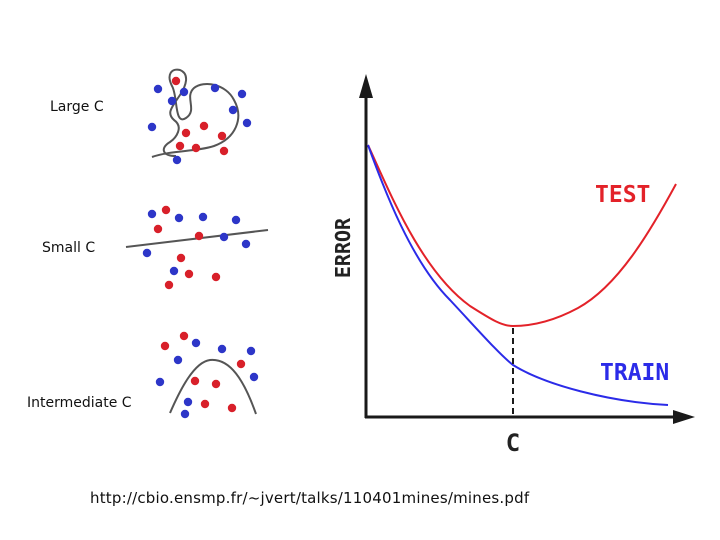  Describe the element at coordinates (79, 403) in the screenshot. I see `label-intermediate-c: Intermediate C` at that location.